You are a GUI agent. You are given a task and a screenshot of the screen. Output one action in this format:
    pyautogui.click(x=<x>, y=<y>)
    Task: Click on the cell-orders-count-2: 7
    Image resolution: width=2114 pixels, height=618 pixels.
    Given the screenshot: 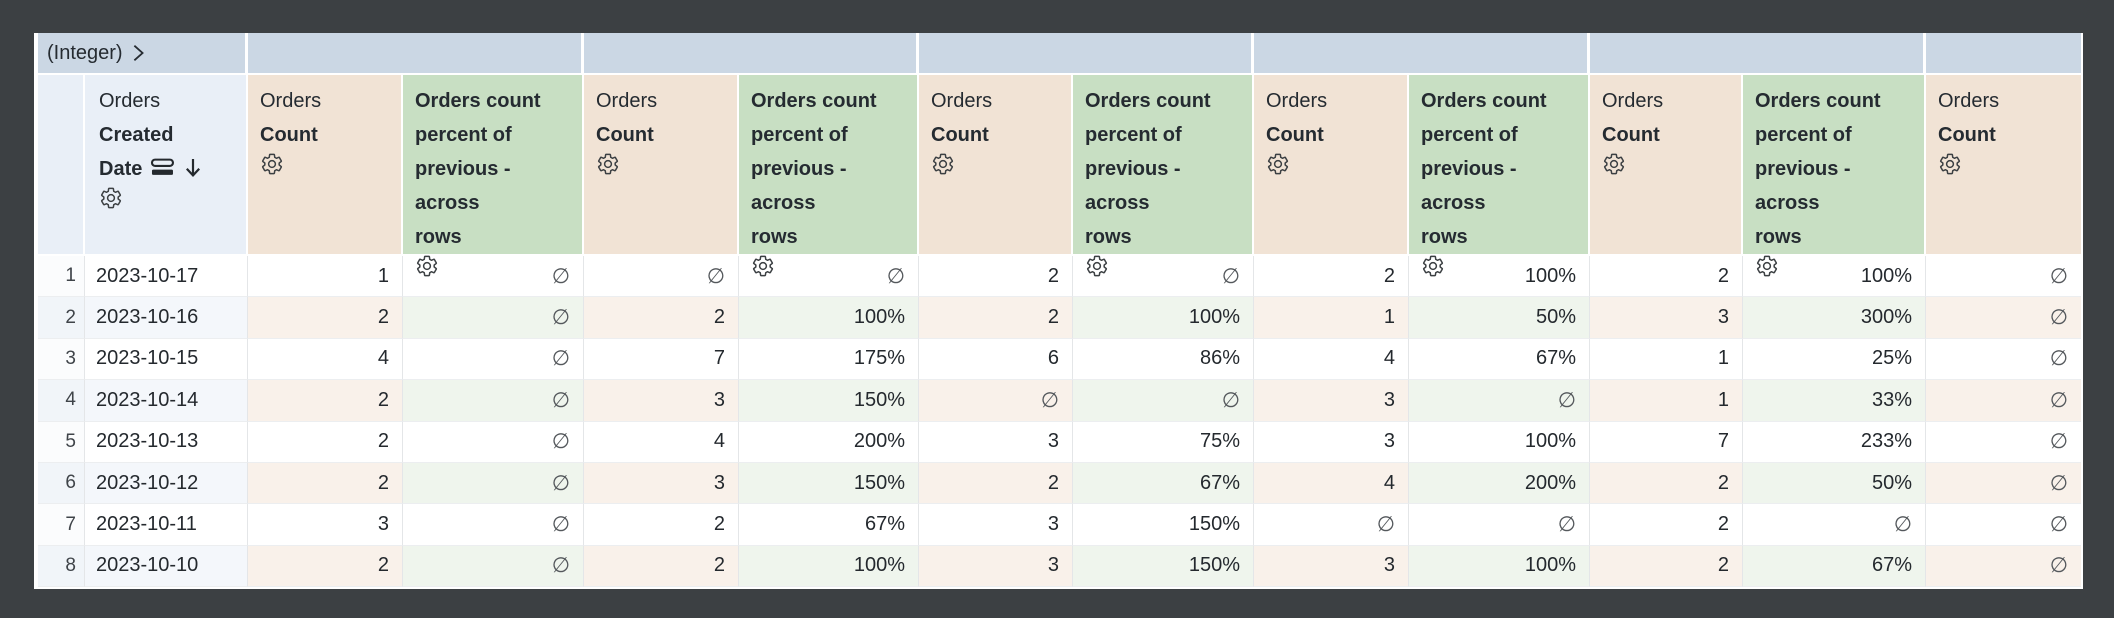 What is the action you would take?
    pyautogui.click(x=661, y=359)
    